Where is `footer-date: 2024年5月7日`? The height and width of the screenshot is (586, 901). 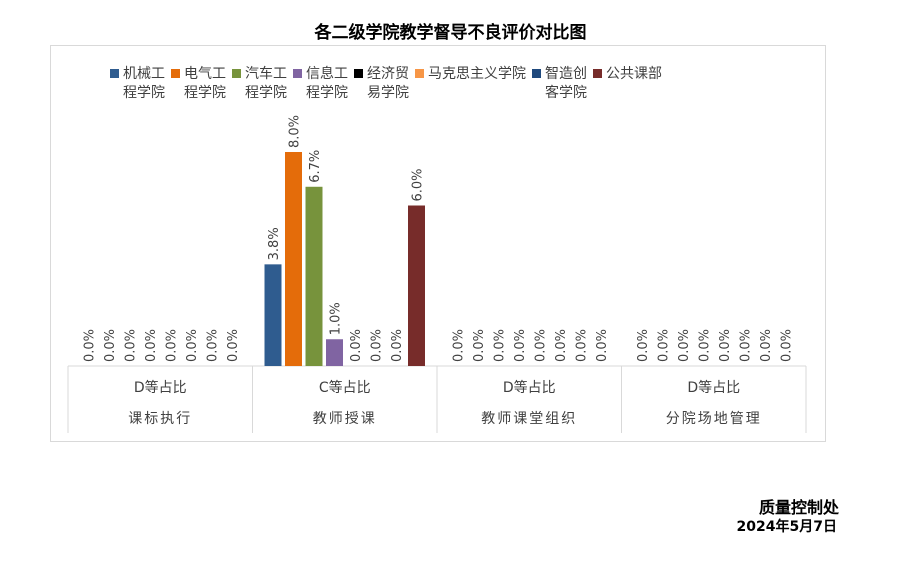
footer-date: 2024年5月7日 is located at coordinates (786, 527).